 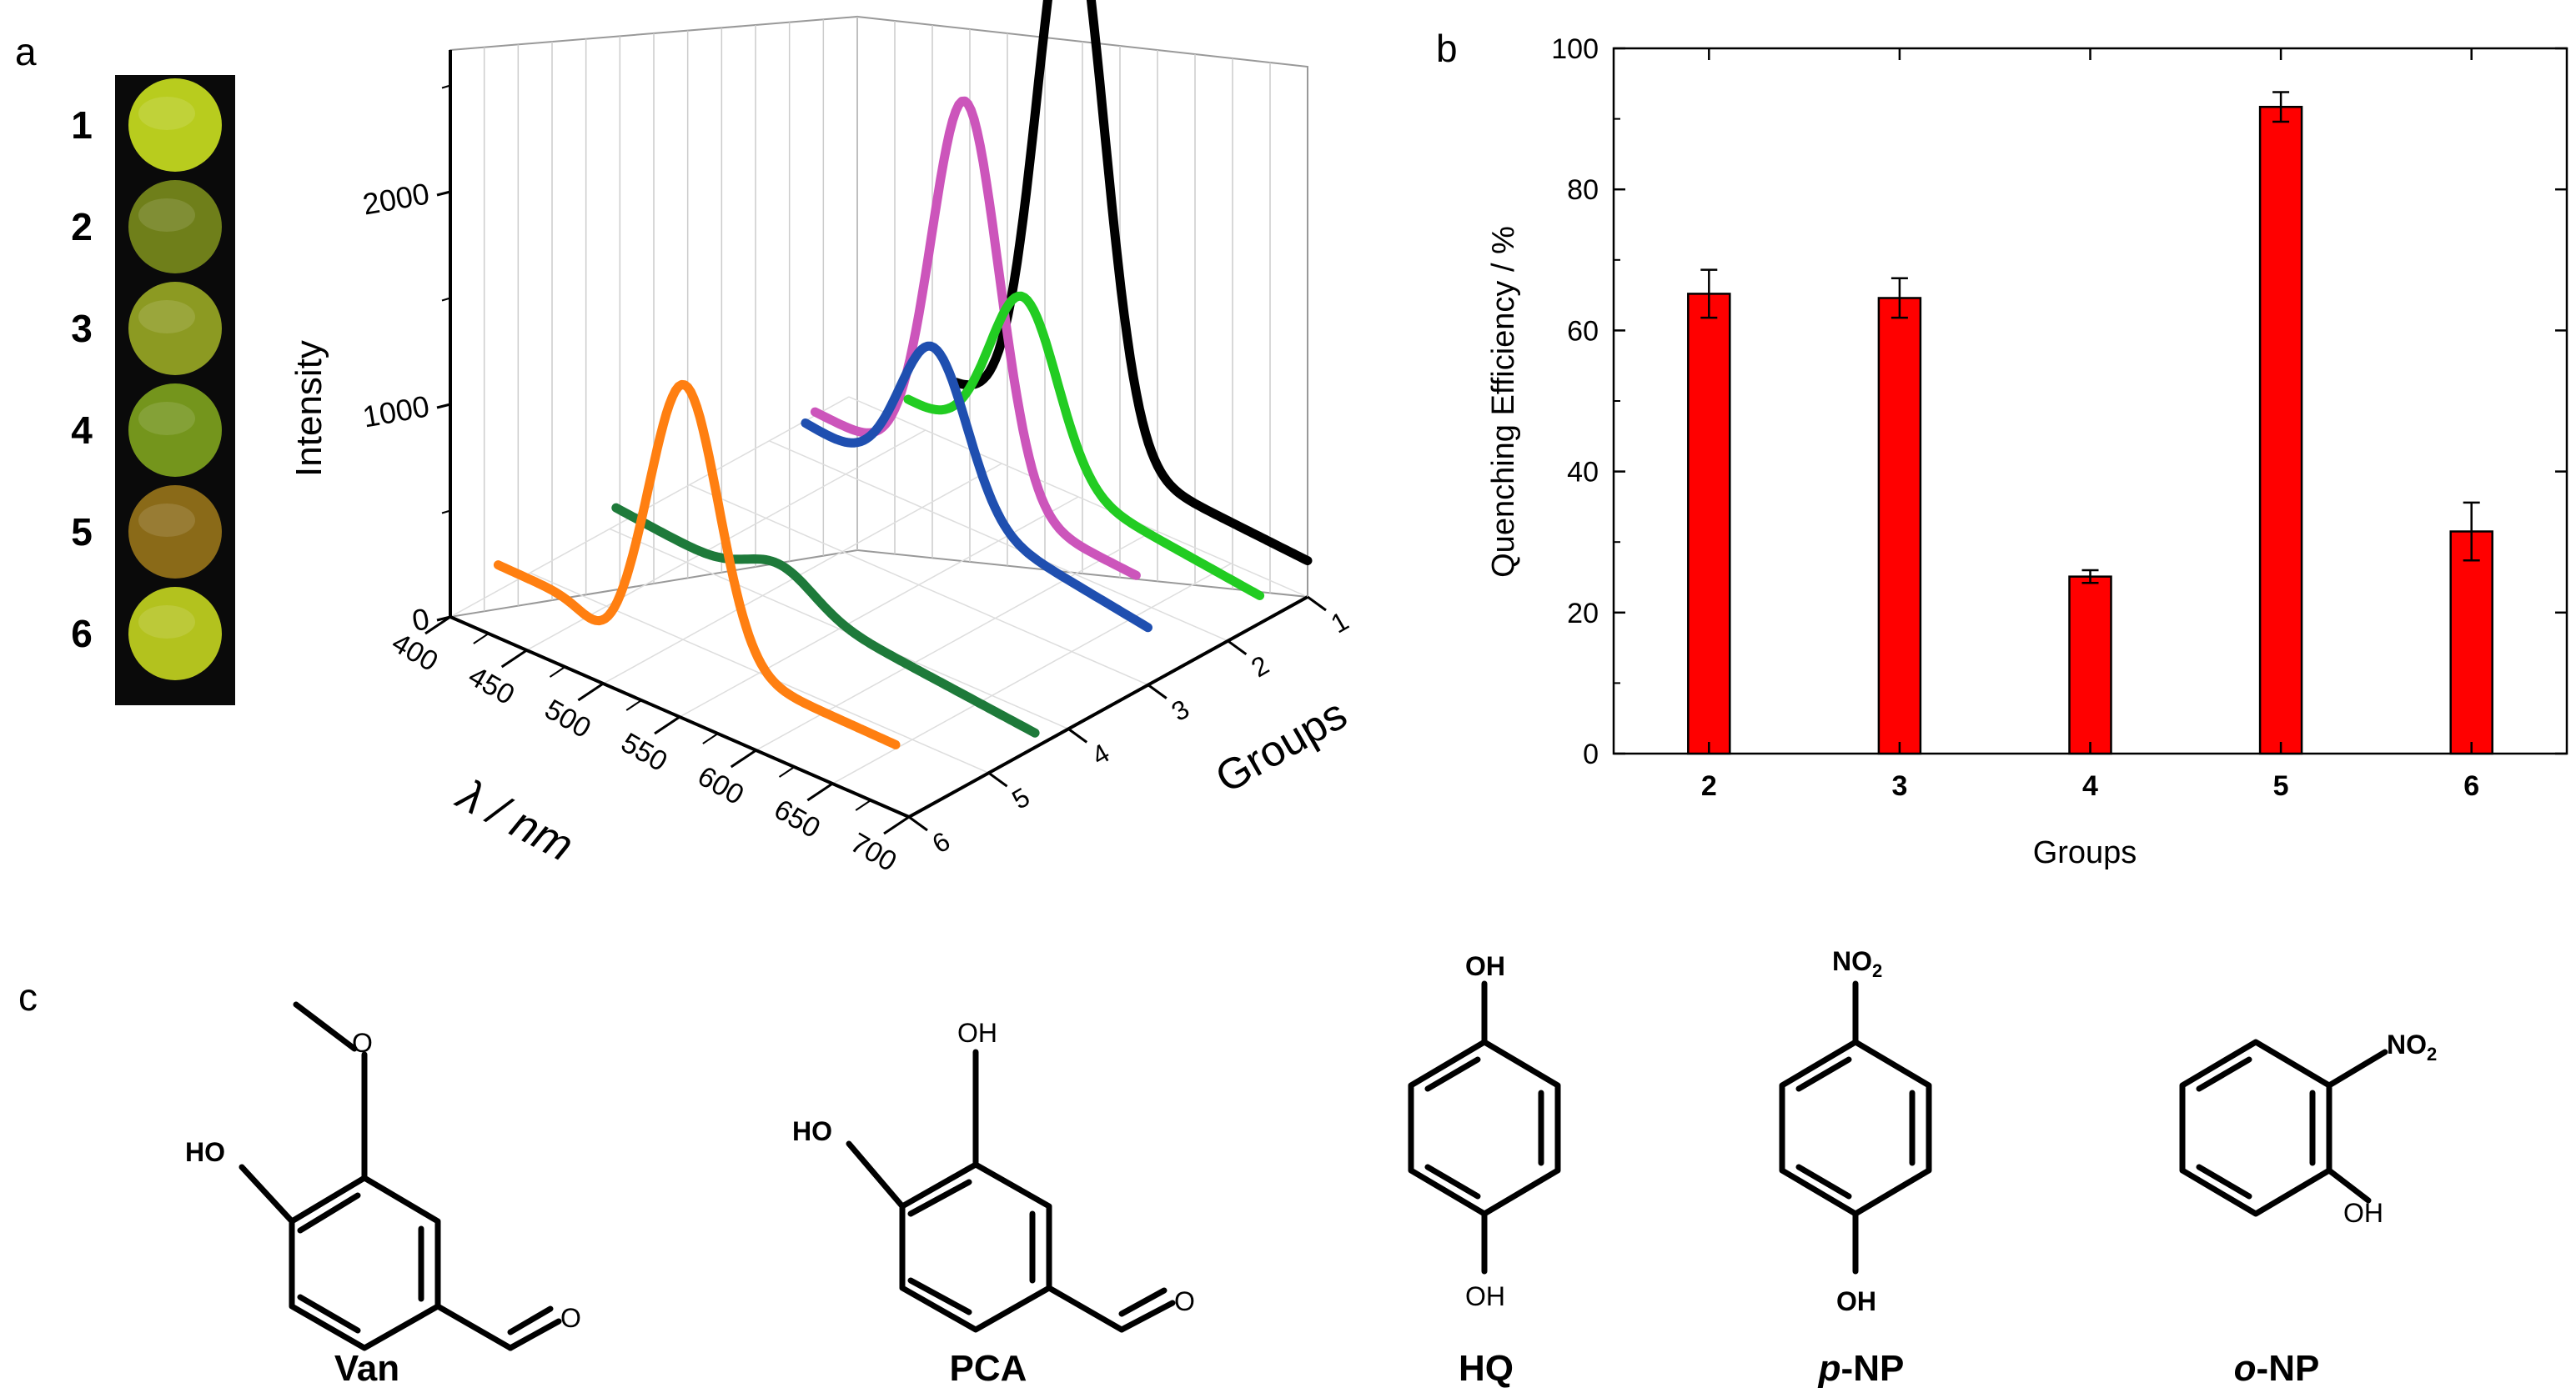 I want to click on bar-x-tick-label: 4, so click(x=2090, y=786).